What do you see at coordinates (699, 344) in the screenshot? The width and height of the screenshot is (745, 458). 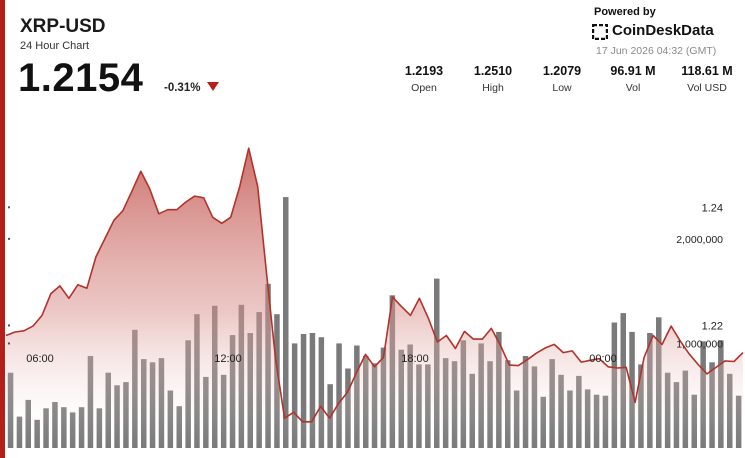 I see `volume-y-tick-label: 1,000,000` at bounding box center [699, 344].